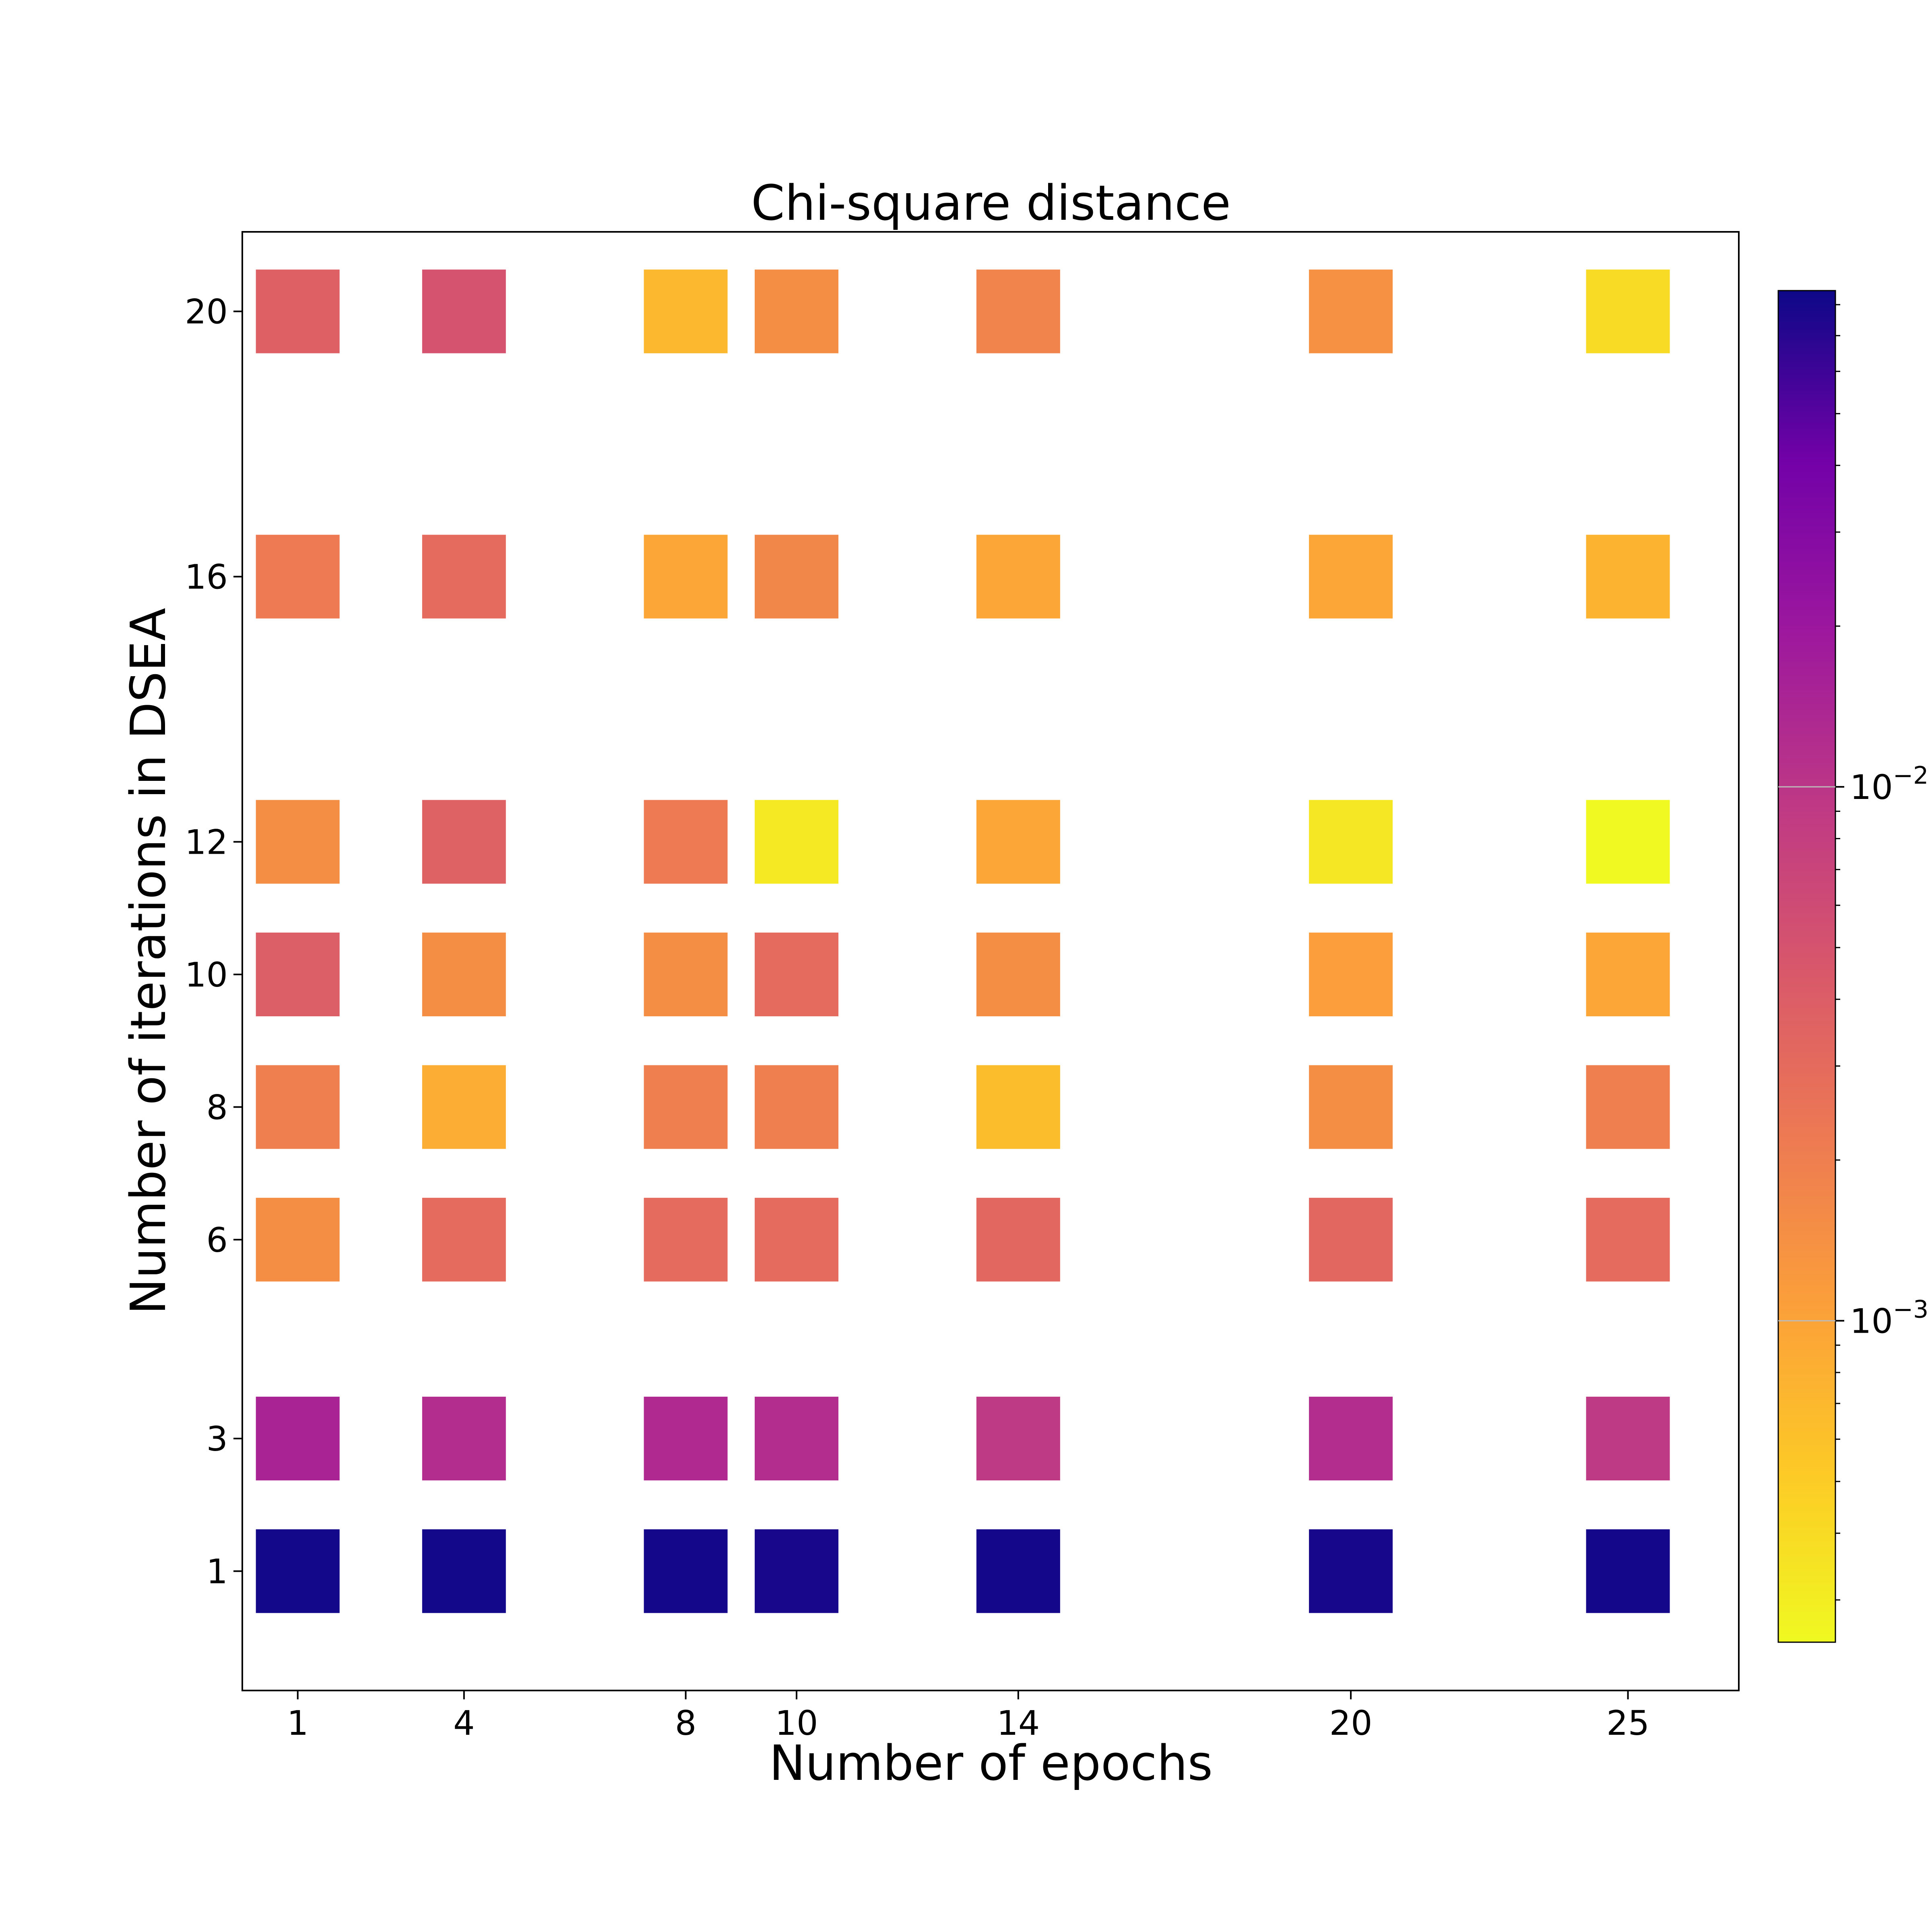  I want to click on colorbar: 10⁻³ 10⁻², so click(1852, 966).